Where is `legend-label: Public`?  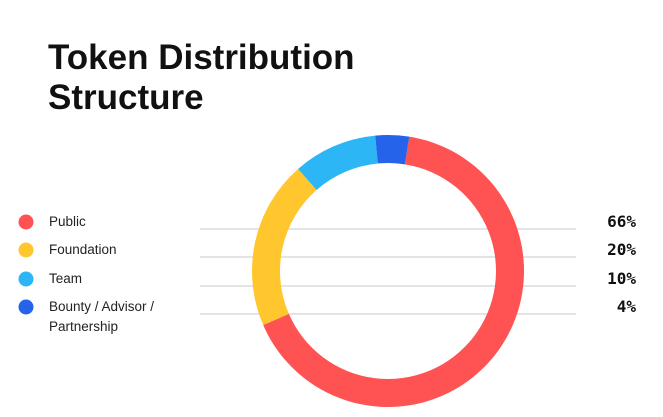
legend-label: Public is located at coordinates (67, 221).